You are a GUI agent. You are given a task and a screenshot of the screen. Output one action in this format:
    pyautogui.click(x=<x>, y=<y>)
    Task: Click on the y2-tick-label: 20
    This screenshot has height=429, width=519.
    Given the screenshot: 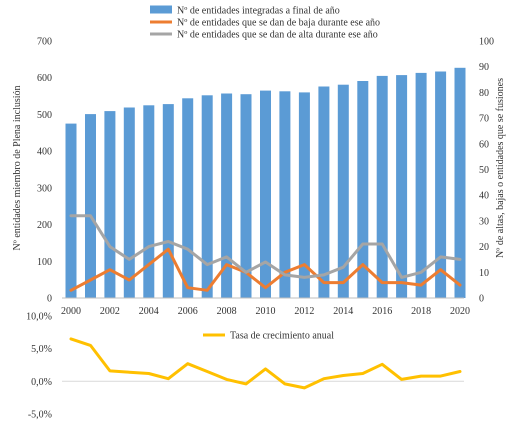 What is the action you would take?
    pyautogui.click(x=484, y=247)
    